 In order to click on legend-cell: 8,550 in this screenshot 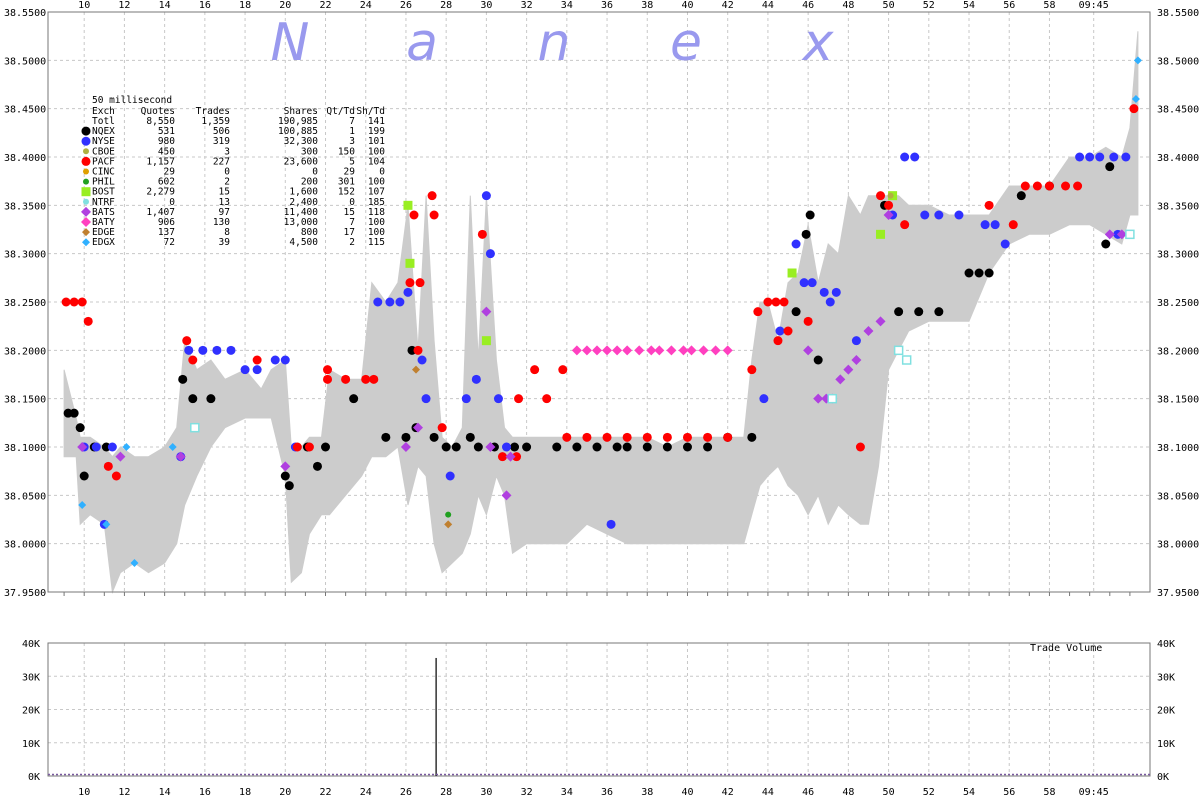, I will do `click(160, 121)`.